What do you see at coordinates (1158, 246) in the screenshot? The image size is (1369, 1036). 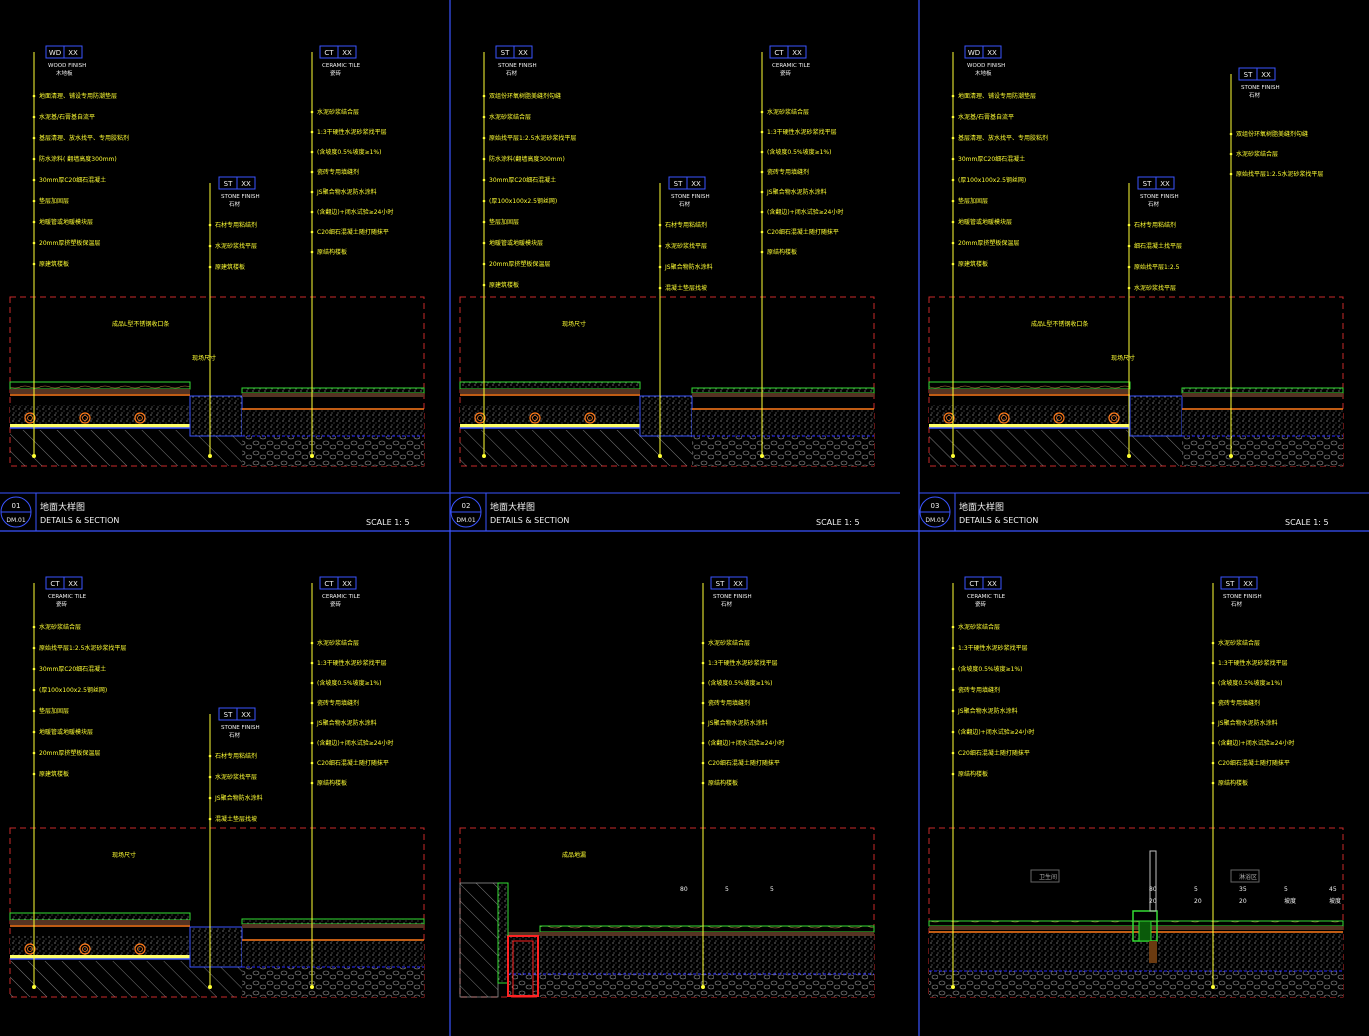 I see `layer-note: 细石混凝土找平层` at bounding box center [1158, 246].